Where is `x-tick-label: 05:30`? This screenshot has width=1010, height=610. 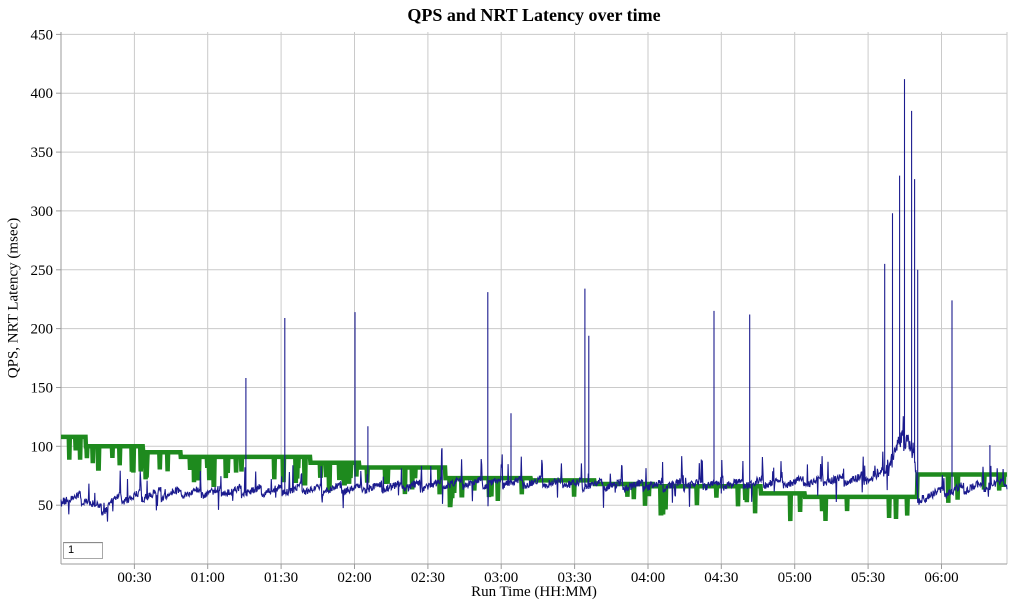 x-tick-label: 05:30 is located at coordinates (868, 578).